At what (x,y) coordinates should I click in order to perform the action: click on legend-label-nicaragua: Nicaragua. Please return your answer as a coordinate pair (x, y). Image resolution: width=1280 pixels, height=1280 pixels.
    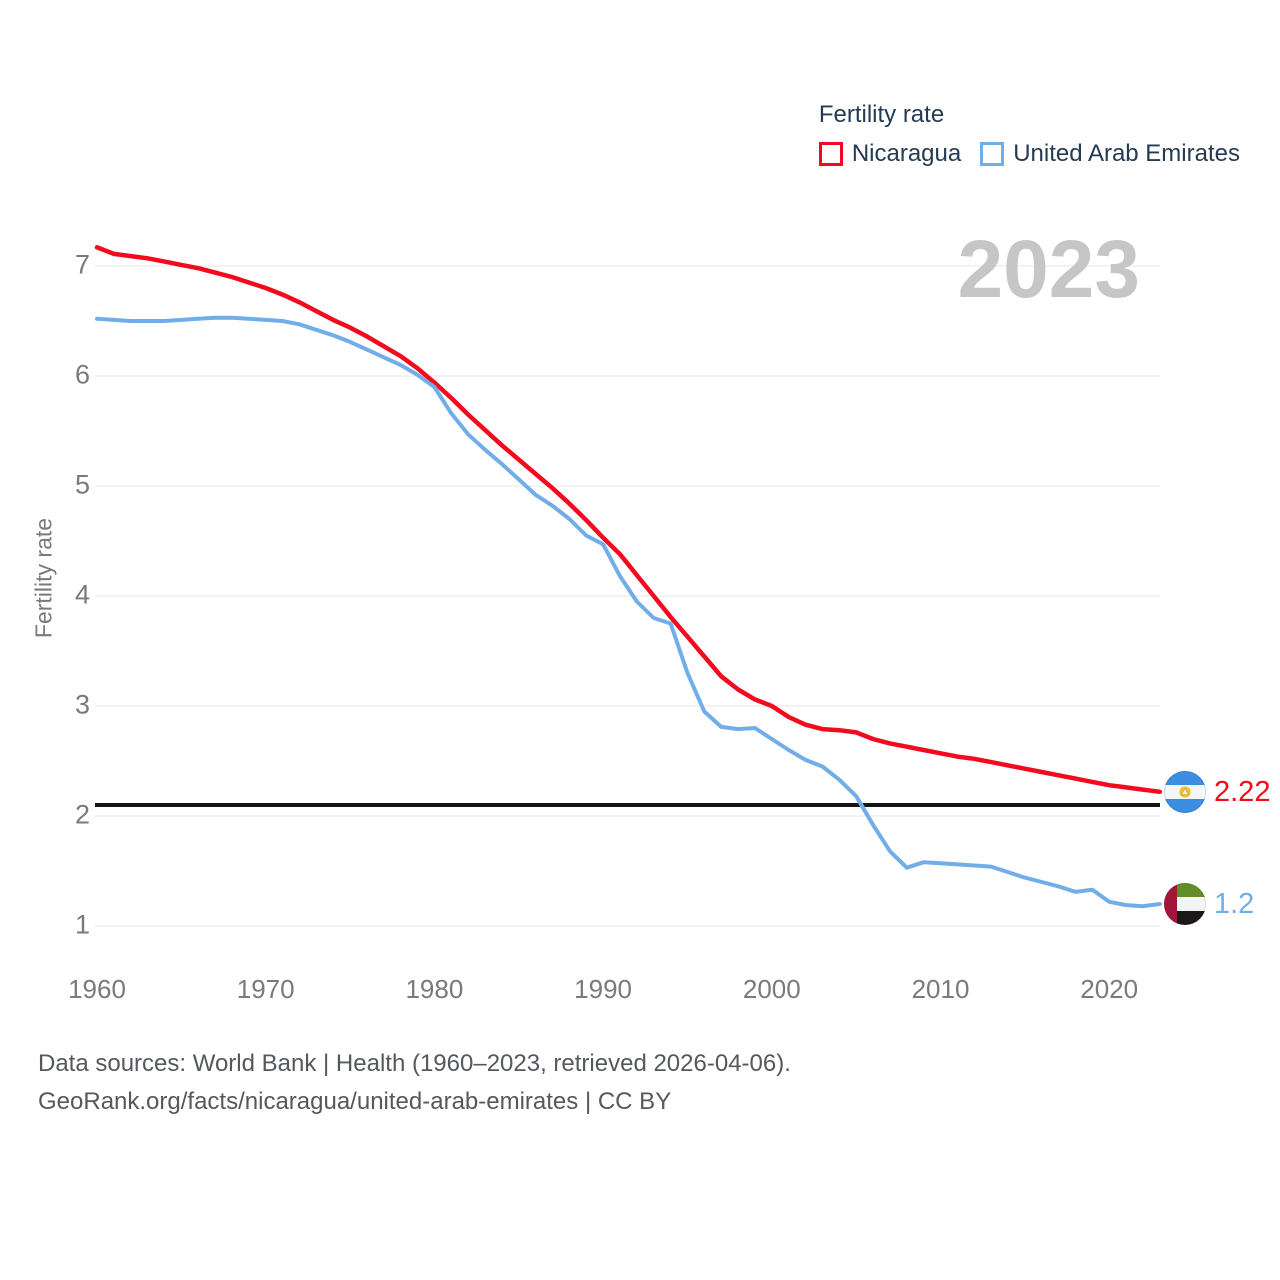
    Looking at the image, I should click on (906, 153).